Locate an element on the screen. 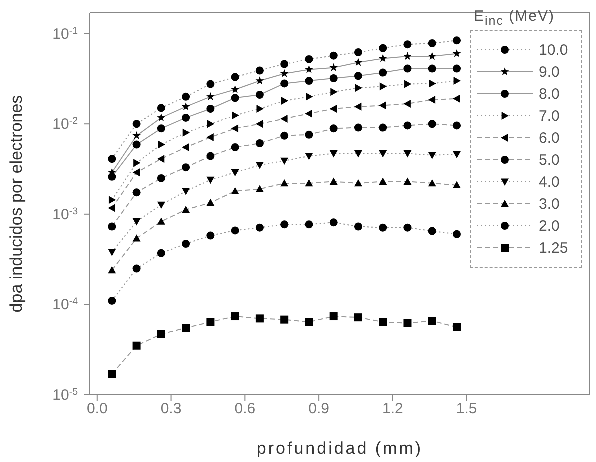 The width and height of the screenshot is (596, 462). x-tick-label: 0.3 is located at coordinates (171, 409).